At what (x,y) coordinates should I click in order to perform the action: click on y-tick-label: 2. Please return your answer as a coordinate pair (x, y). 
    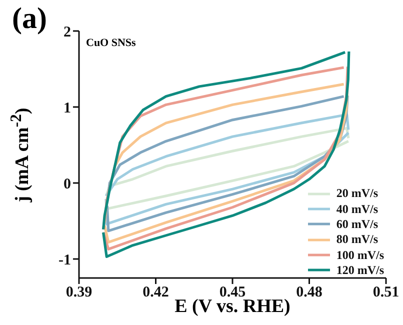
    Looking at the image, I should click on (67, 32).